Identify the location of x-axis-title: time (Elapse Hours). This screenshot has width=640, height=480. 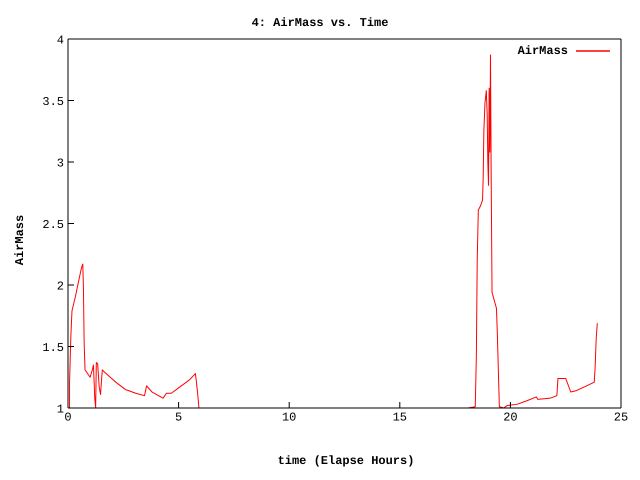
(346, 461).